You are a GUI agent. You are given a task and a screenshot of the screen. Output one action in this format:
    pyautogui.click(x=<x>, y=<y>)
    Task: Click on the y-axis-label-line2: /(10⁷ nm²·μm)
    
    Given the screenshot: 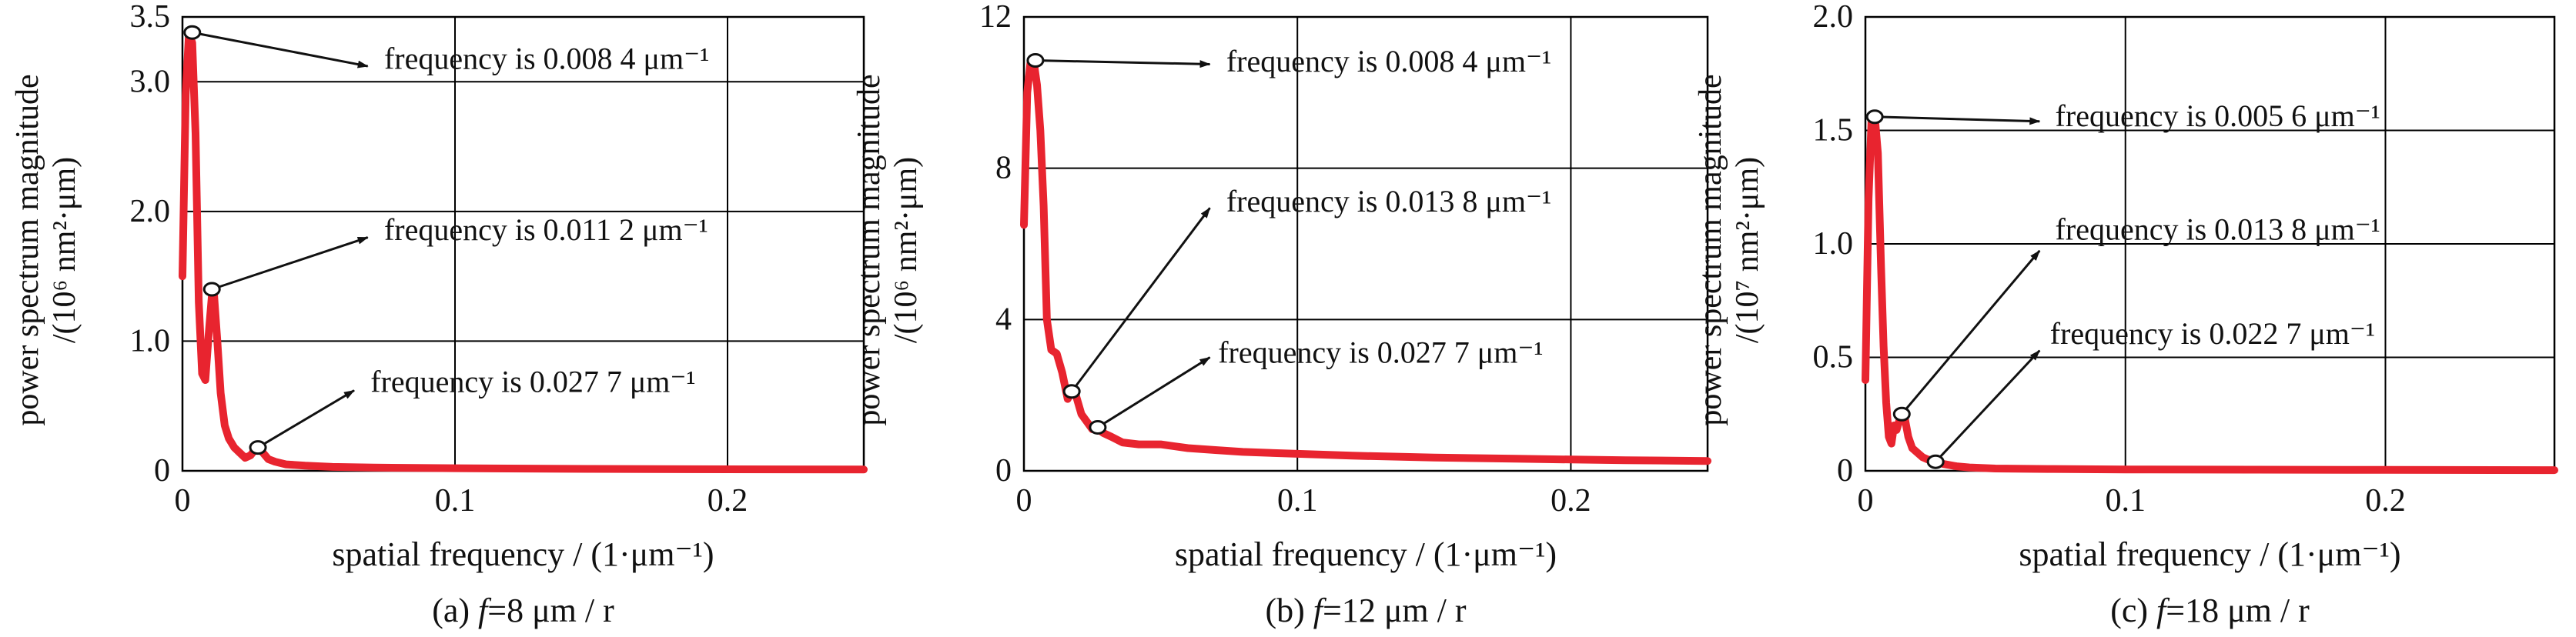 What is the action you would take?
    pyautogui.click(x=1748, y=250)
    